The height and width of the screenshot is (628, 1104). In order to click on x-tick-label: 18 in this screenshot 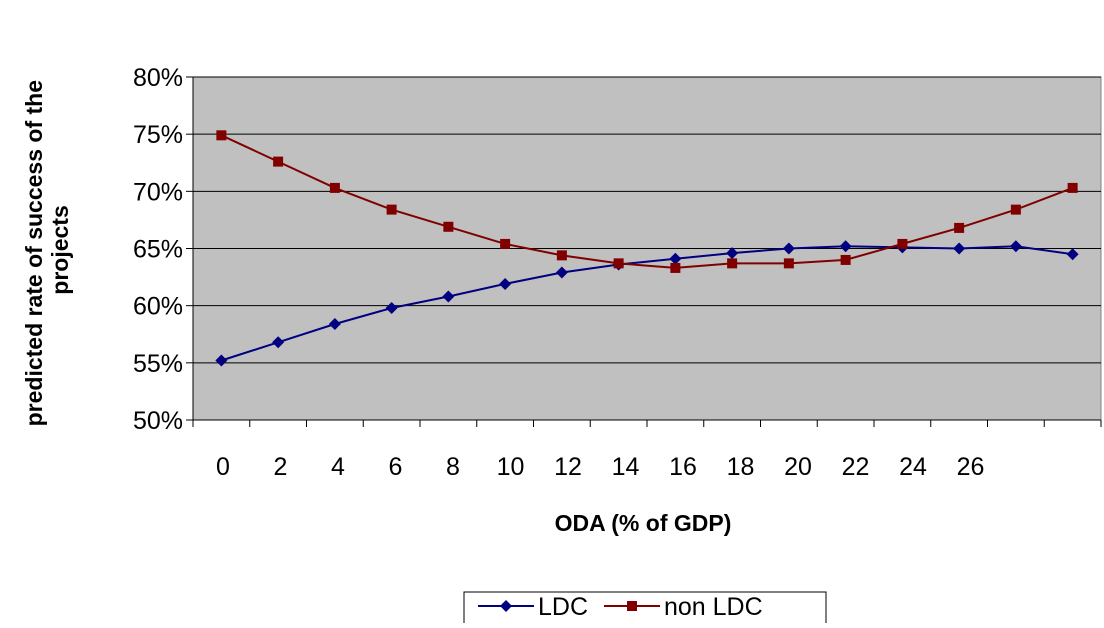, I will do `click(741, 467)`.